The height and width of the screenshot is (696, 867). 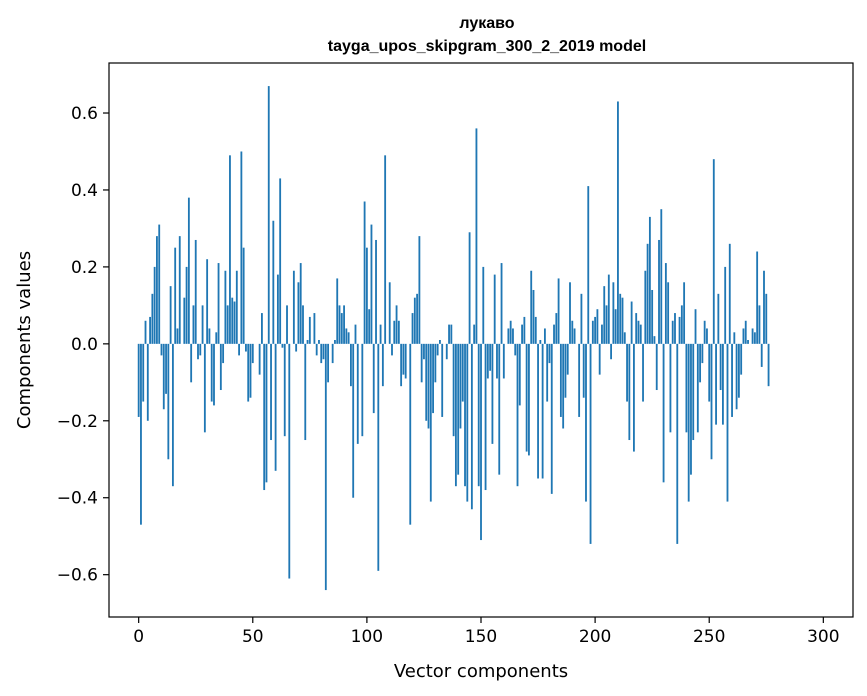 I want to click on x-tick-label: 0, so click(x=138, y=637).